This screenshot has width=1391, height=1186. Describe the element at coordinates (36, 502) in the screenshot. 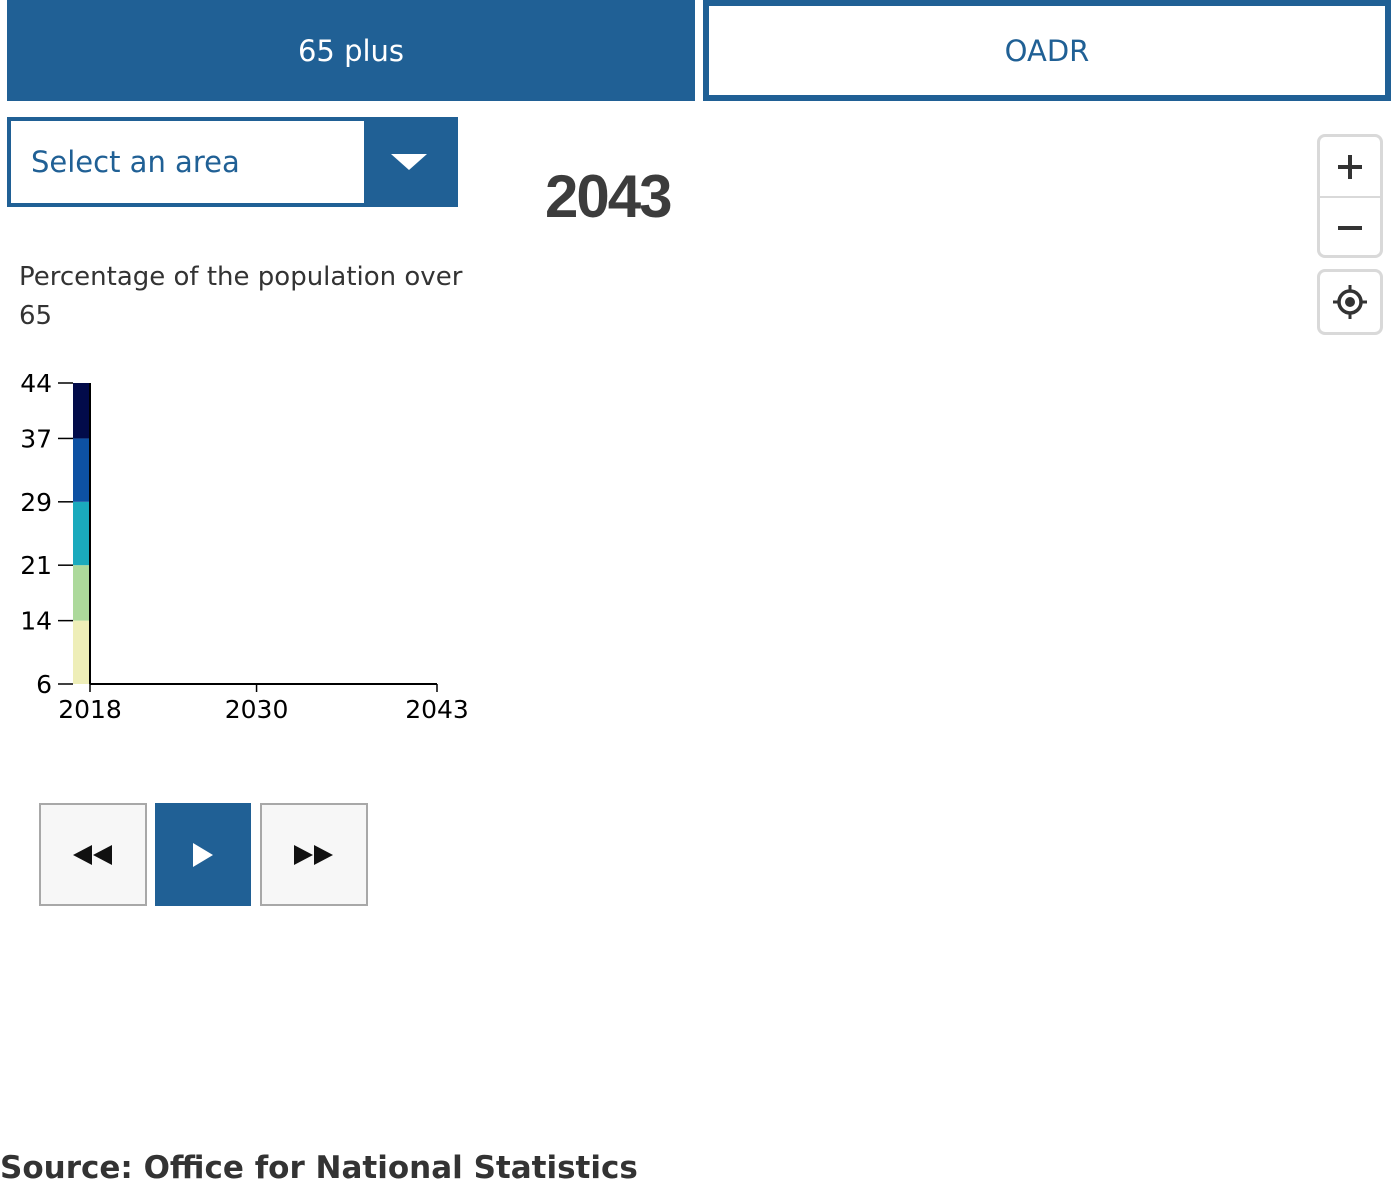

I see `y-tick-label: 29` at that location.